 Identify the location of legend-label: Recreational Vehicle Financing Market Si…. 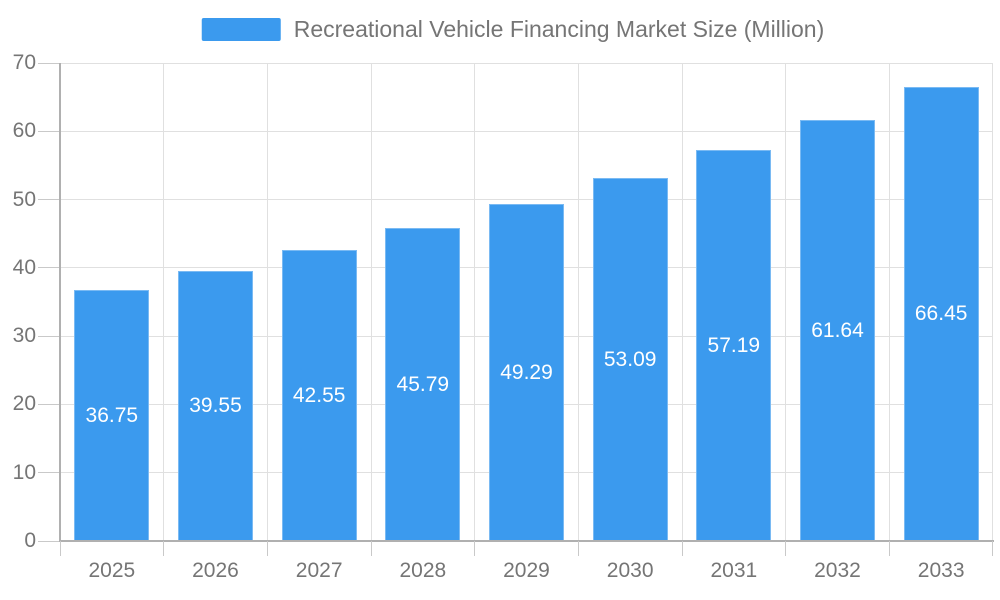
(559, 29).